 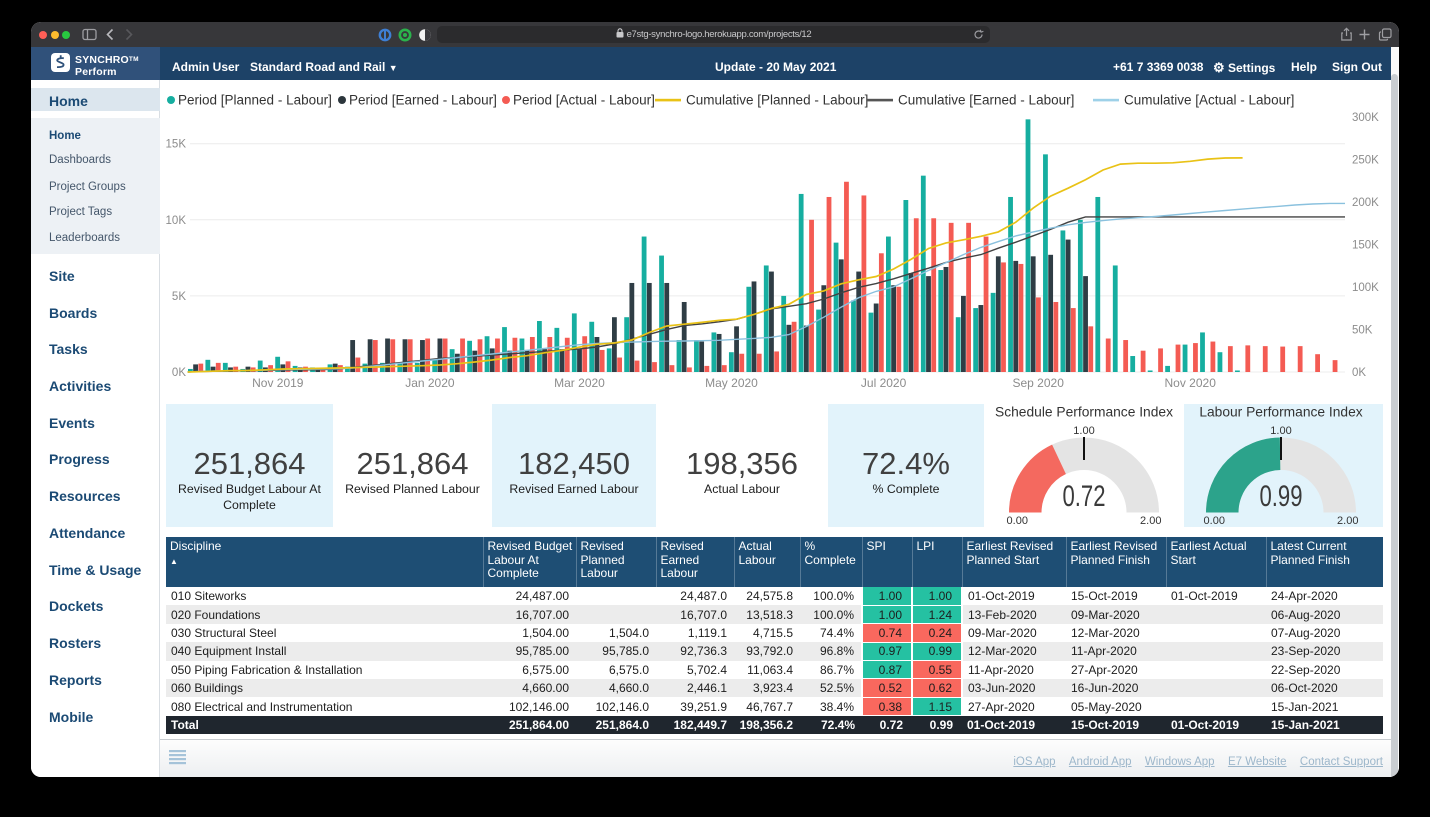 What do you see at coordinates (986, 100) in the screenshot?
I see `svg-text: Cumulative [Earned - Labour]` at bounding box center [986, 100].